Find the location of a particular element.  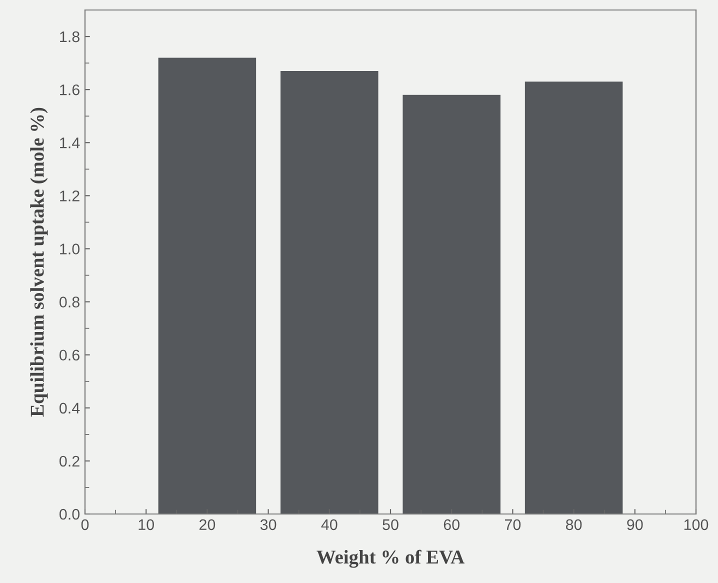

y-tick-label: 1.4 is located at coordinates (70, 143).